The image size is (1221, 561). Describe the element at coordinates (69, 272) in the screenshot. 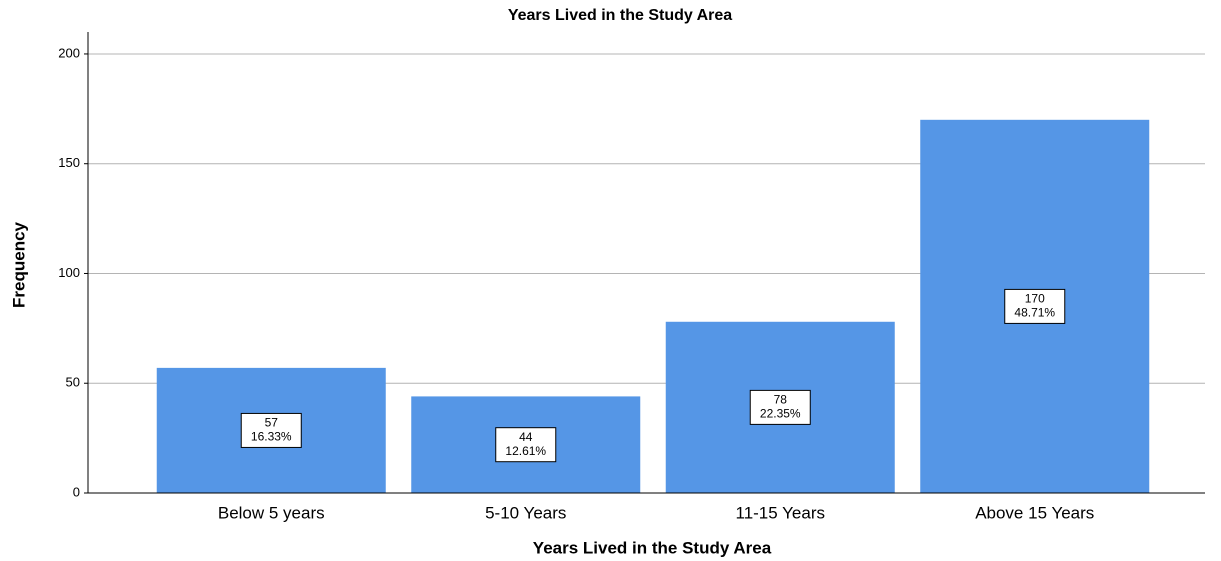

I see `y-tick-label: 100` at that location.